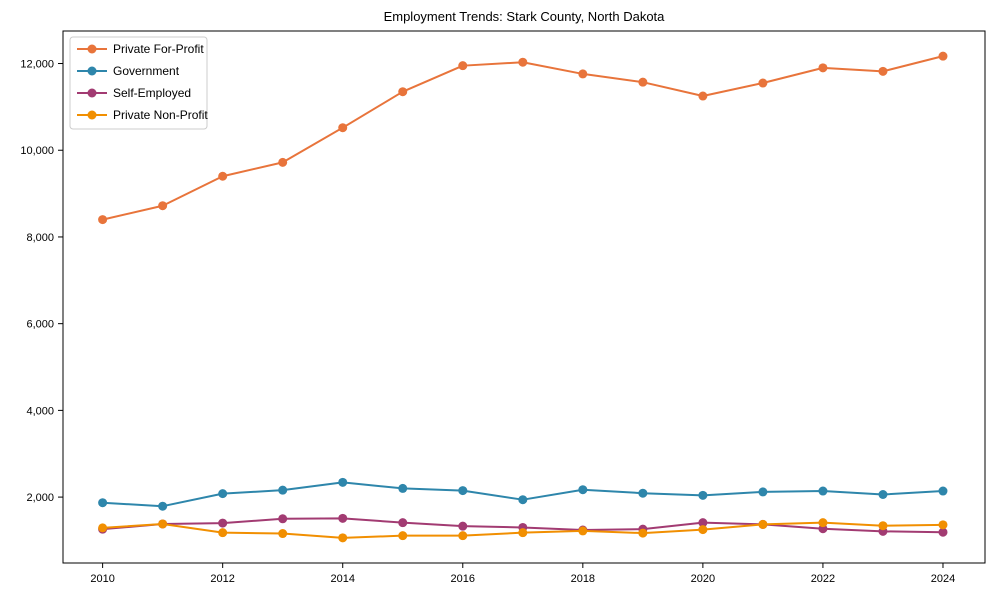  I want to click on y-tick-label: 2,000, so click(40, 498).